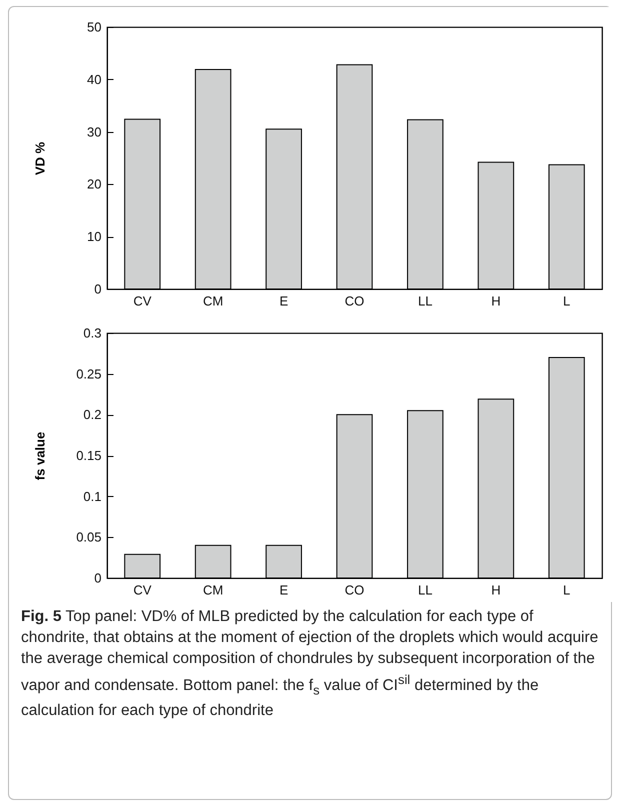 This screenshot has height=808, width=623. What do you see at coordinates (89, 537) in the screenshot?
I see `y-tick-label: 0.05` at bounding box center [89, 537].